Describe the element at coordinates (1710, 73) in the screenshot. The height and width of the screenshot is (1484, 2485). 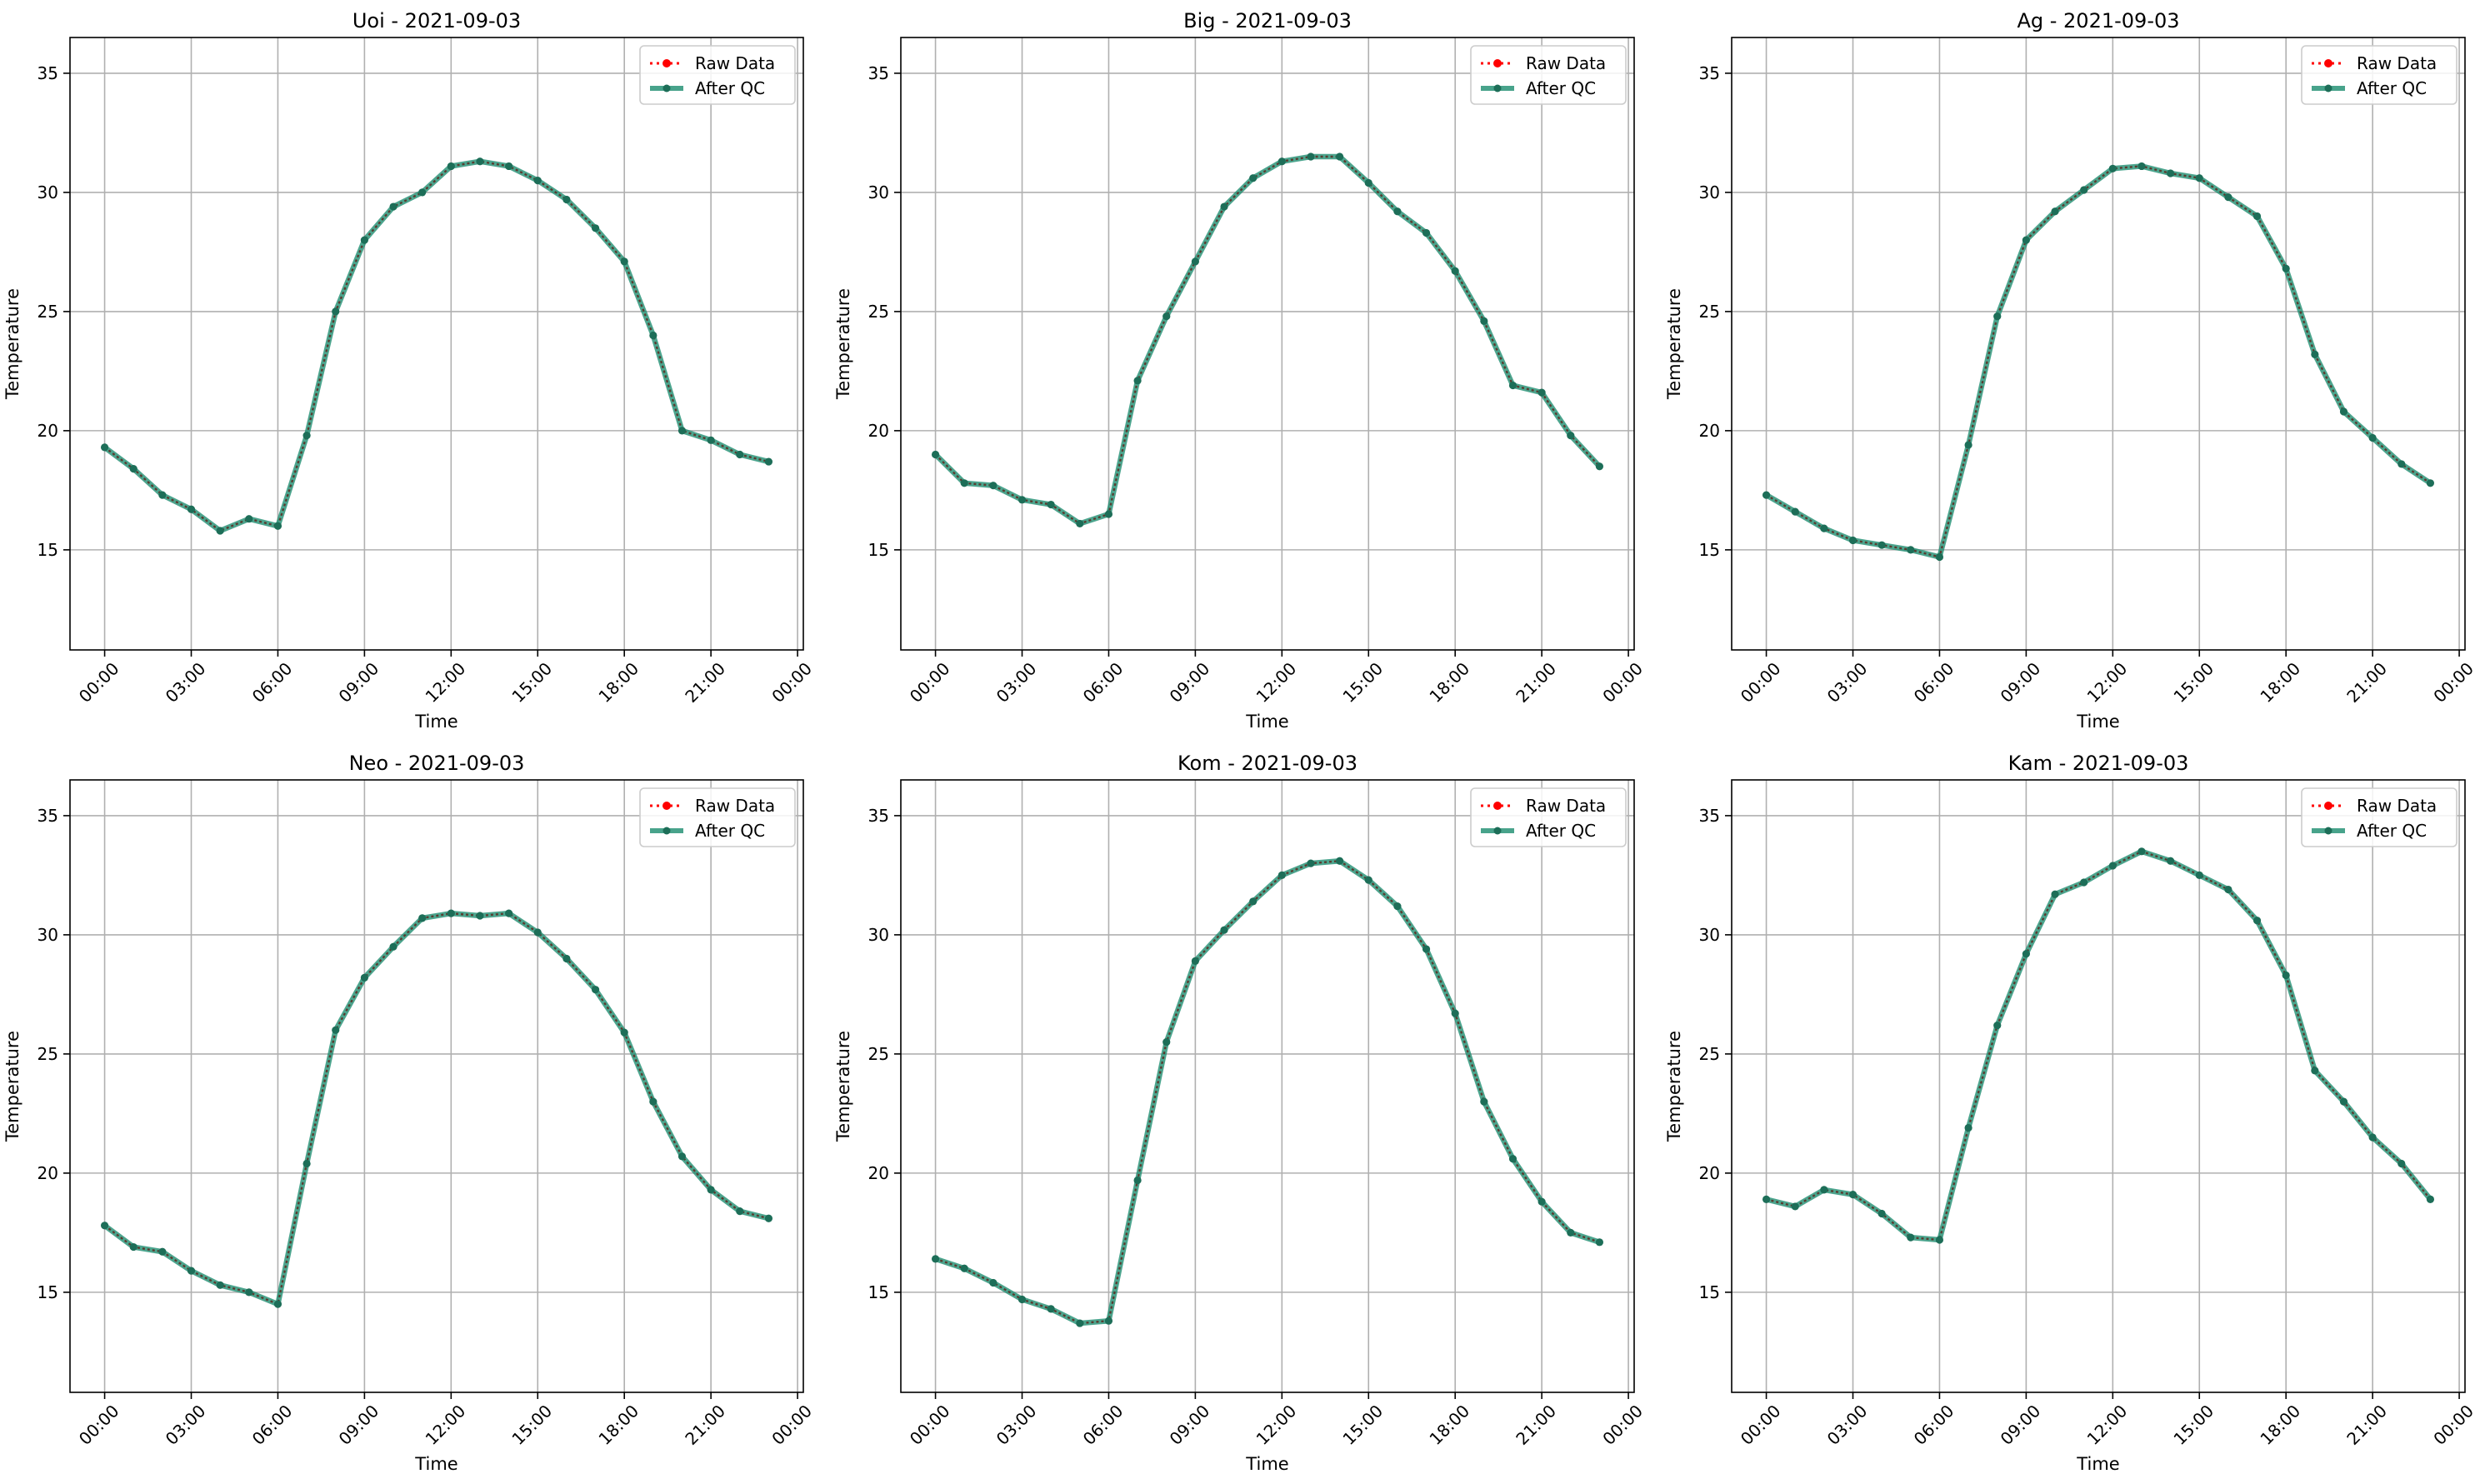
I see `y-tick-label: 35` at that location.